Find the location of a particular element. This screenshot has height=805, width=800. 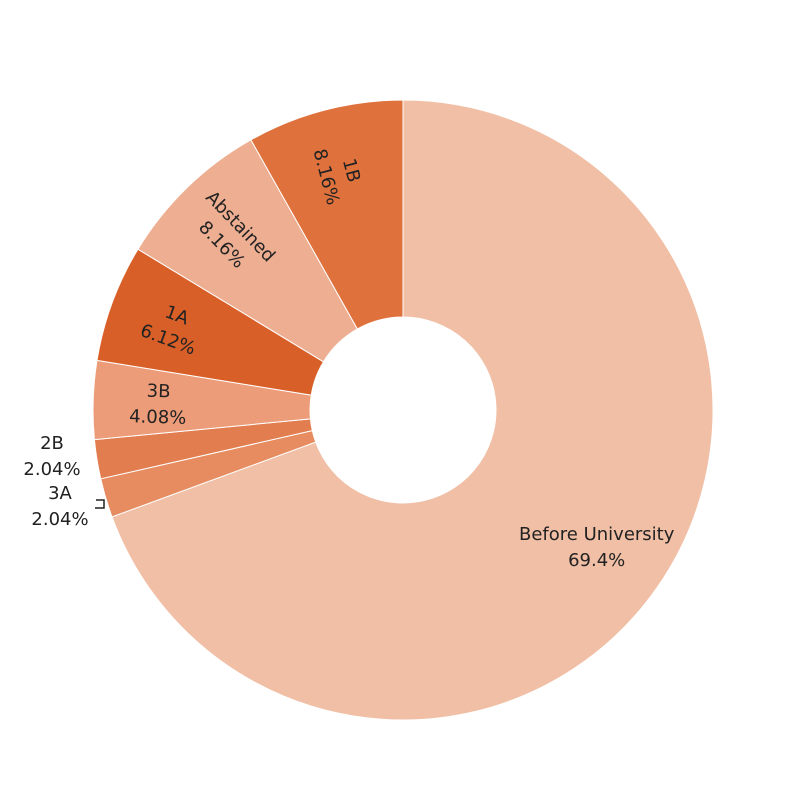

slice-name-3b: 3B is located at coordinates (158, 392).